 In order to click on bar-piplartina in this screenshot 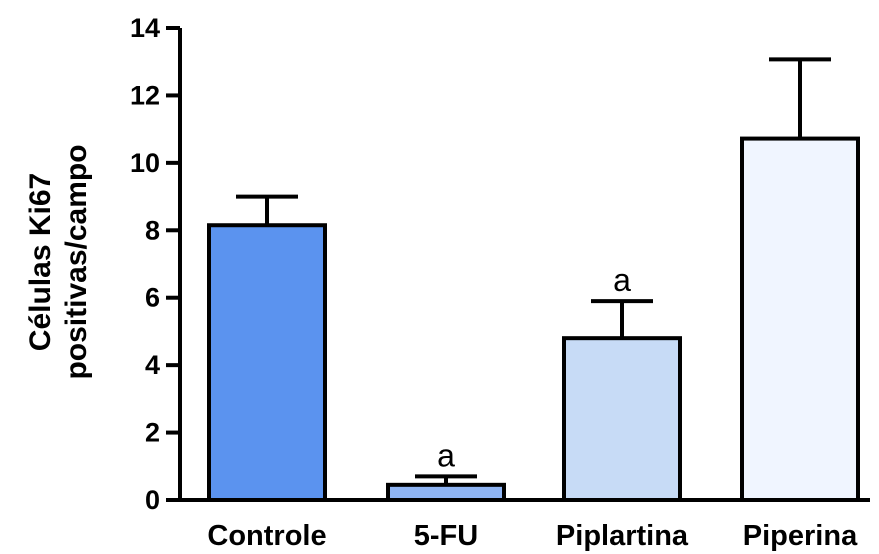, I will do `click(622, 419)`.